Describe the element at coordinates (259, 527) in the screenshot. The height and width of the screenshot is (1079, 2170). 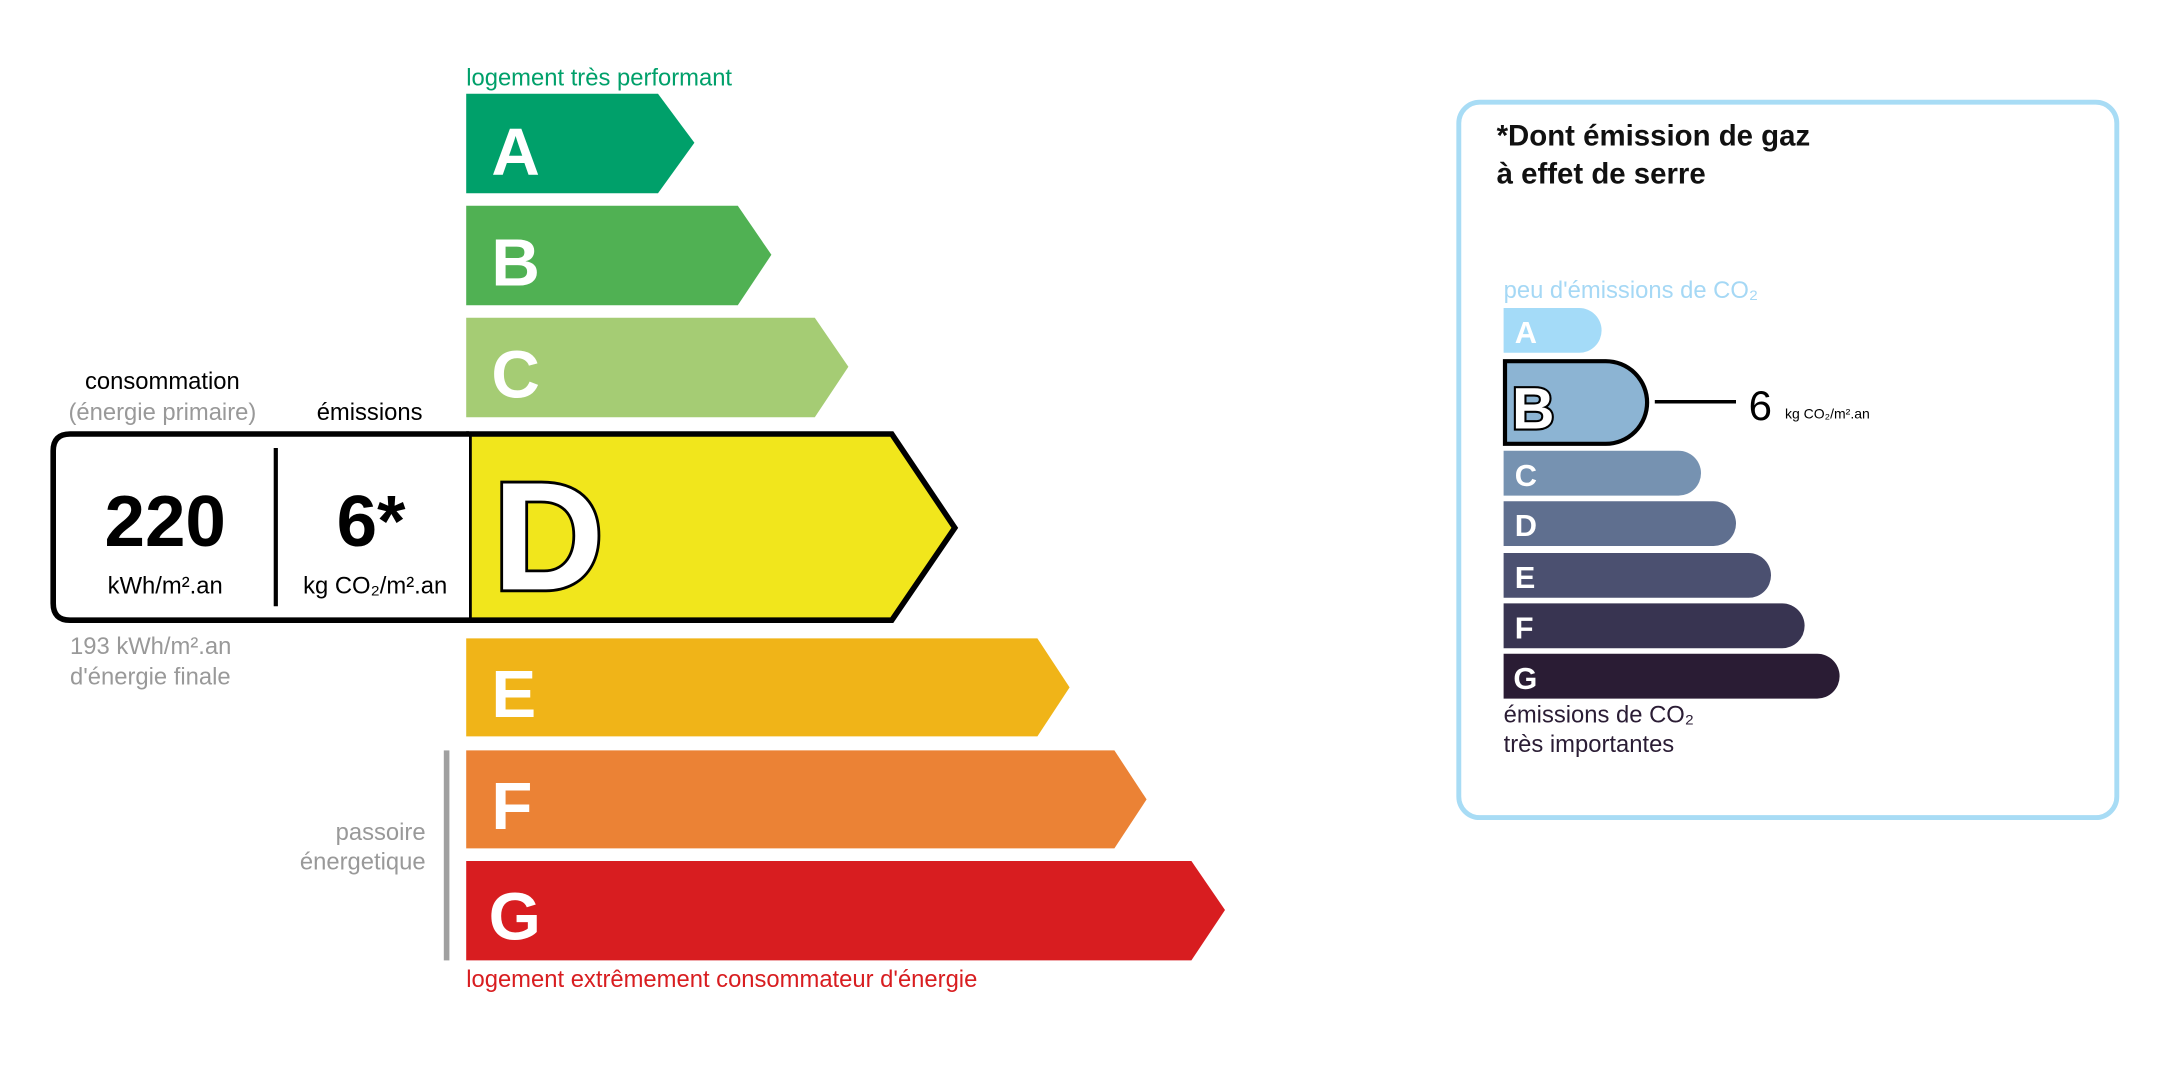
I see `readout-box` at that location.